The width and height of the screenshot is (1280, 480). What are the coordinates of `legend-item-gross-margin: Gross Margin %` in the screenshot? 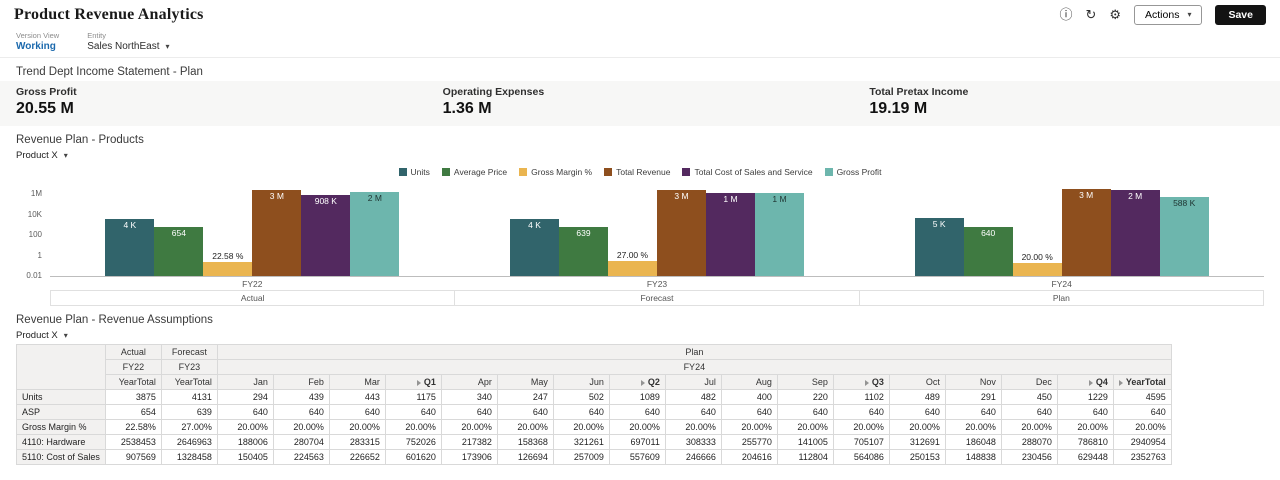 It's located at (555, 172).